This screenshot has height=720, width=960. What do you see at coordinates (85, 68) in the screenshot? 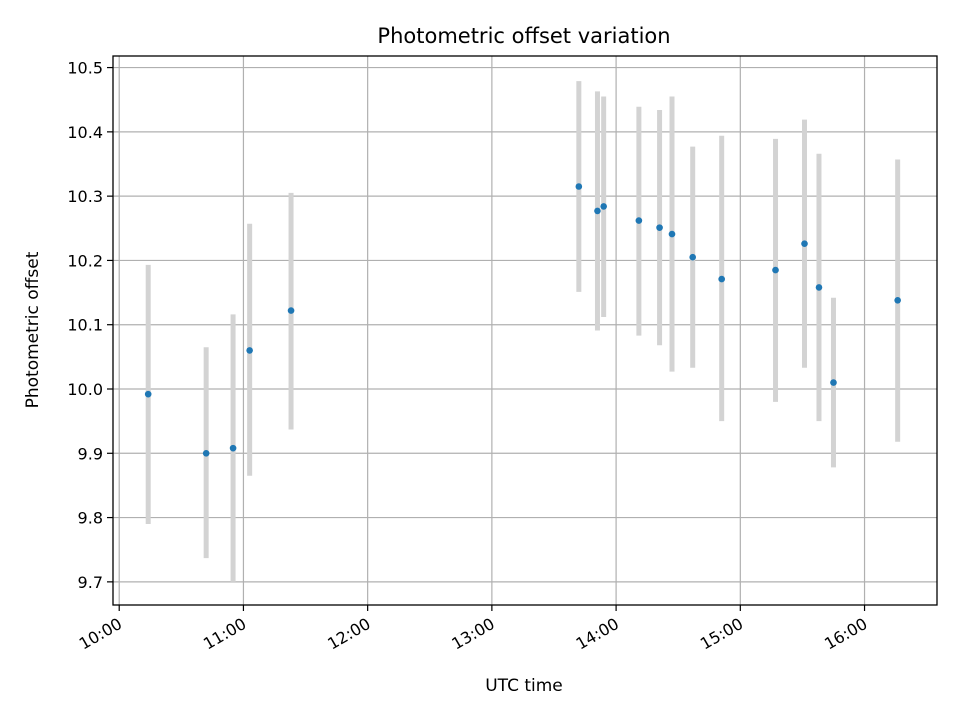
I see `y-tick-label: 10.5` at bounding box center [85, 68].